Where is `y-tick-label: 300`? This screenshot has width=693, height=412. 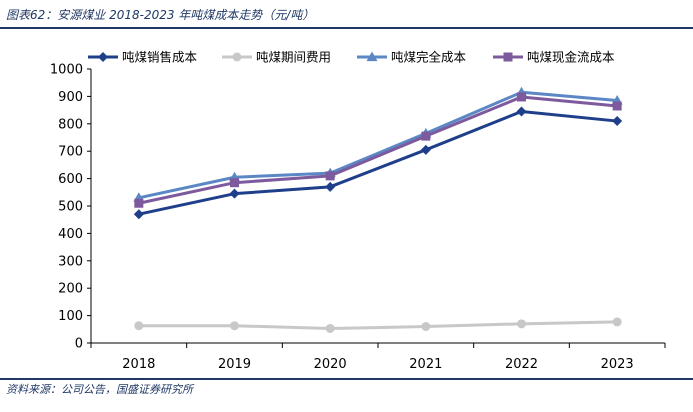 y-tick-label: 300 is located at coordinates (70, 261).